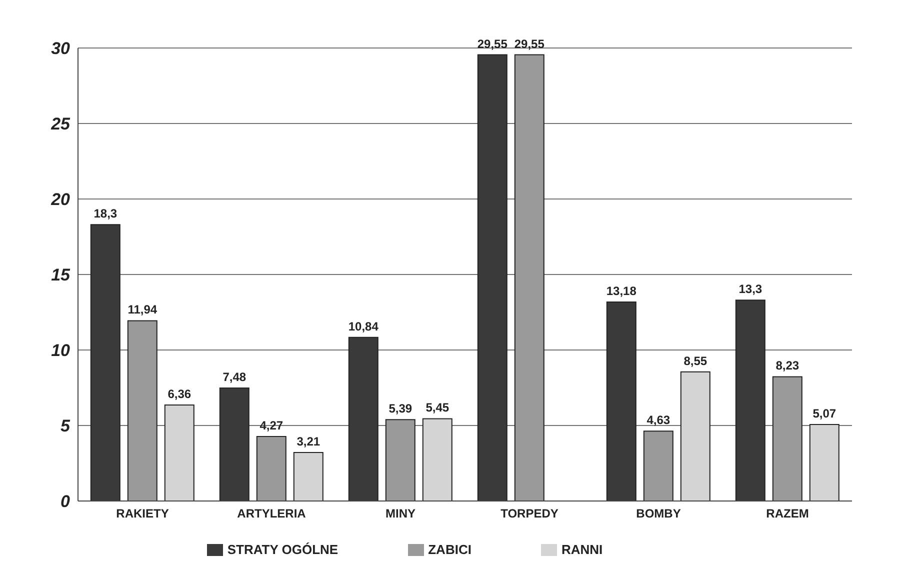  What do you see at coordinates (143, 309) in the screenshot?
I see `data-label: 11,94` at bounding box center [143, 309].